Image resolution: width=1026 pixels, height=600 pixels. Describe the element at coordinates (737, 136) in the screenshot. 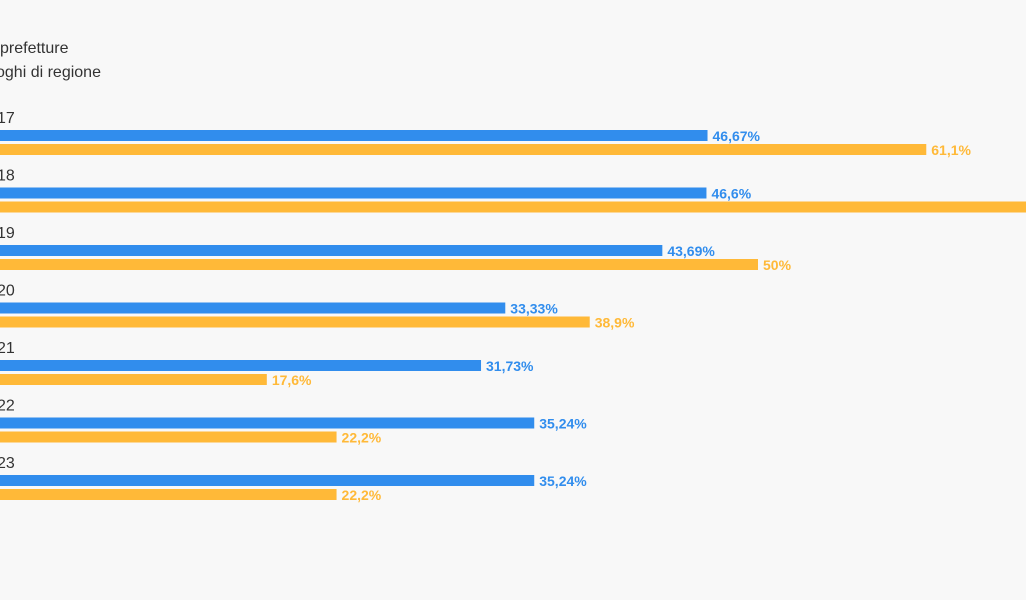

I see `data-label-series-1: 46,67%` at that location.